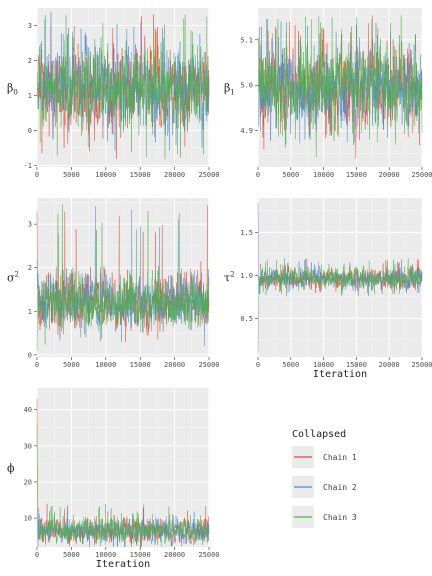  I want to click on y-tick-label: 40, so click(28, 410).